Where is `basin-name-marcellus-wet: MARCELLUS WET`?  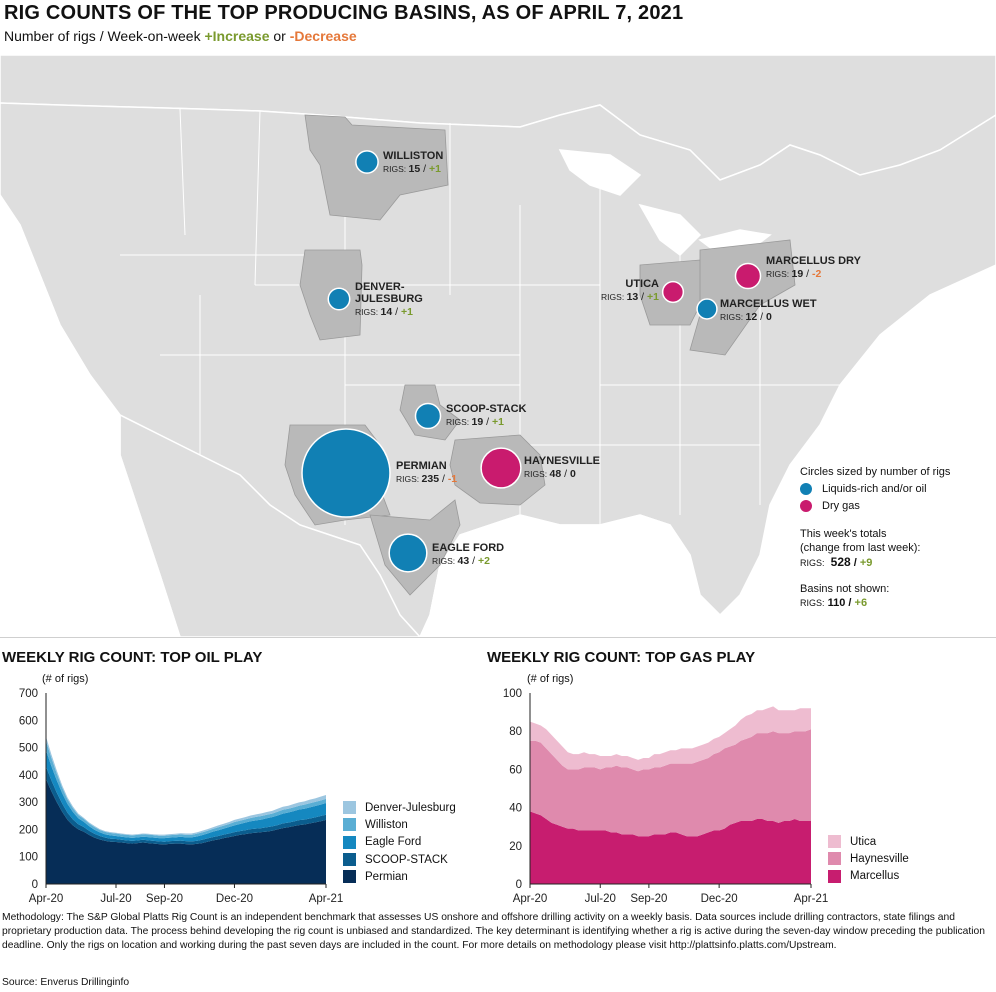 basin-name-marcellus-wet: MARCELLUS WET is located at coordinates (768, 304).